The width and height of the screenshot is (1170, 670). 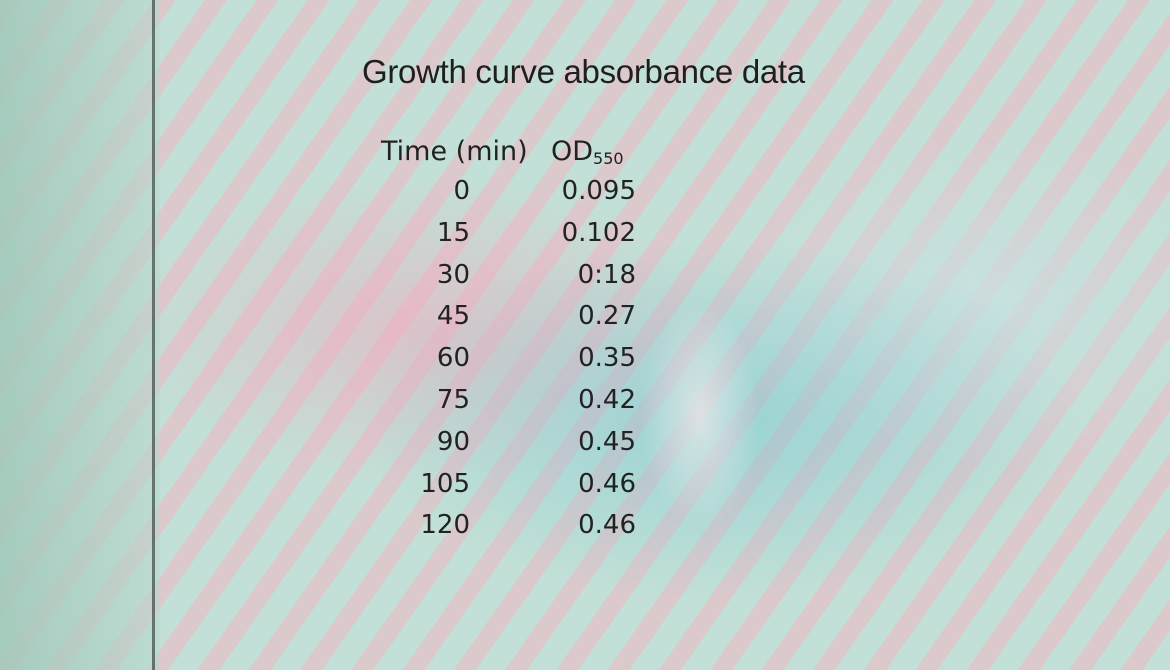 I want to click on slide-title: Growth curve absorbance data, so click(x=583, y=71).